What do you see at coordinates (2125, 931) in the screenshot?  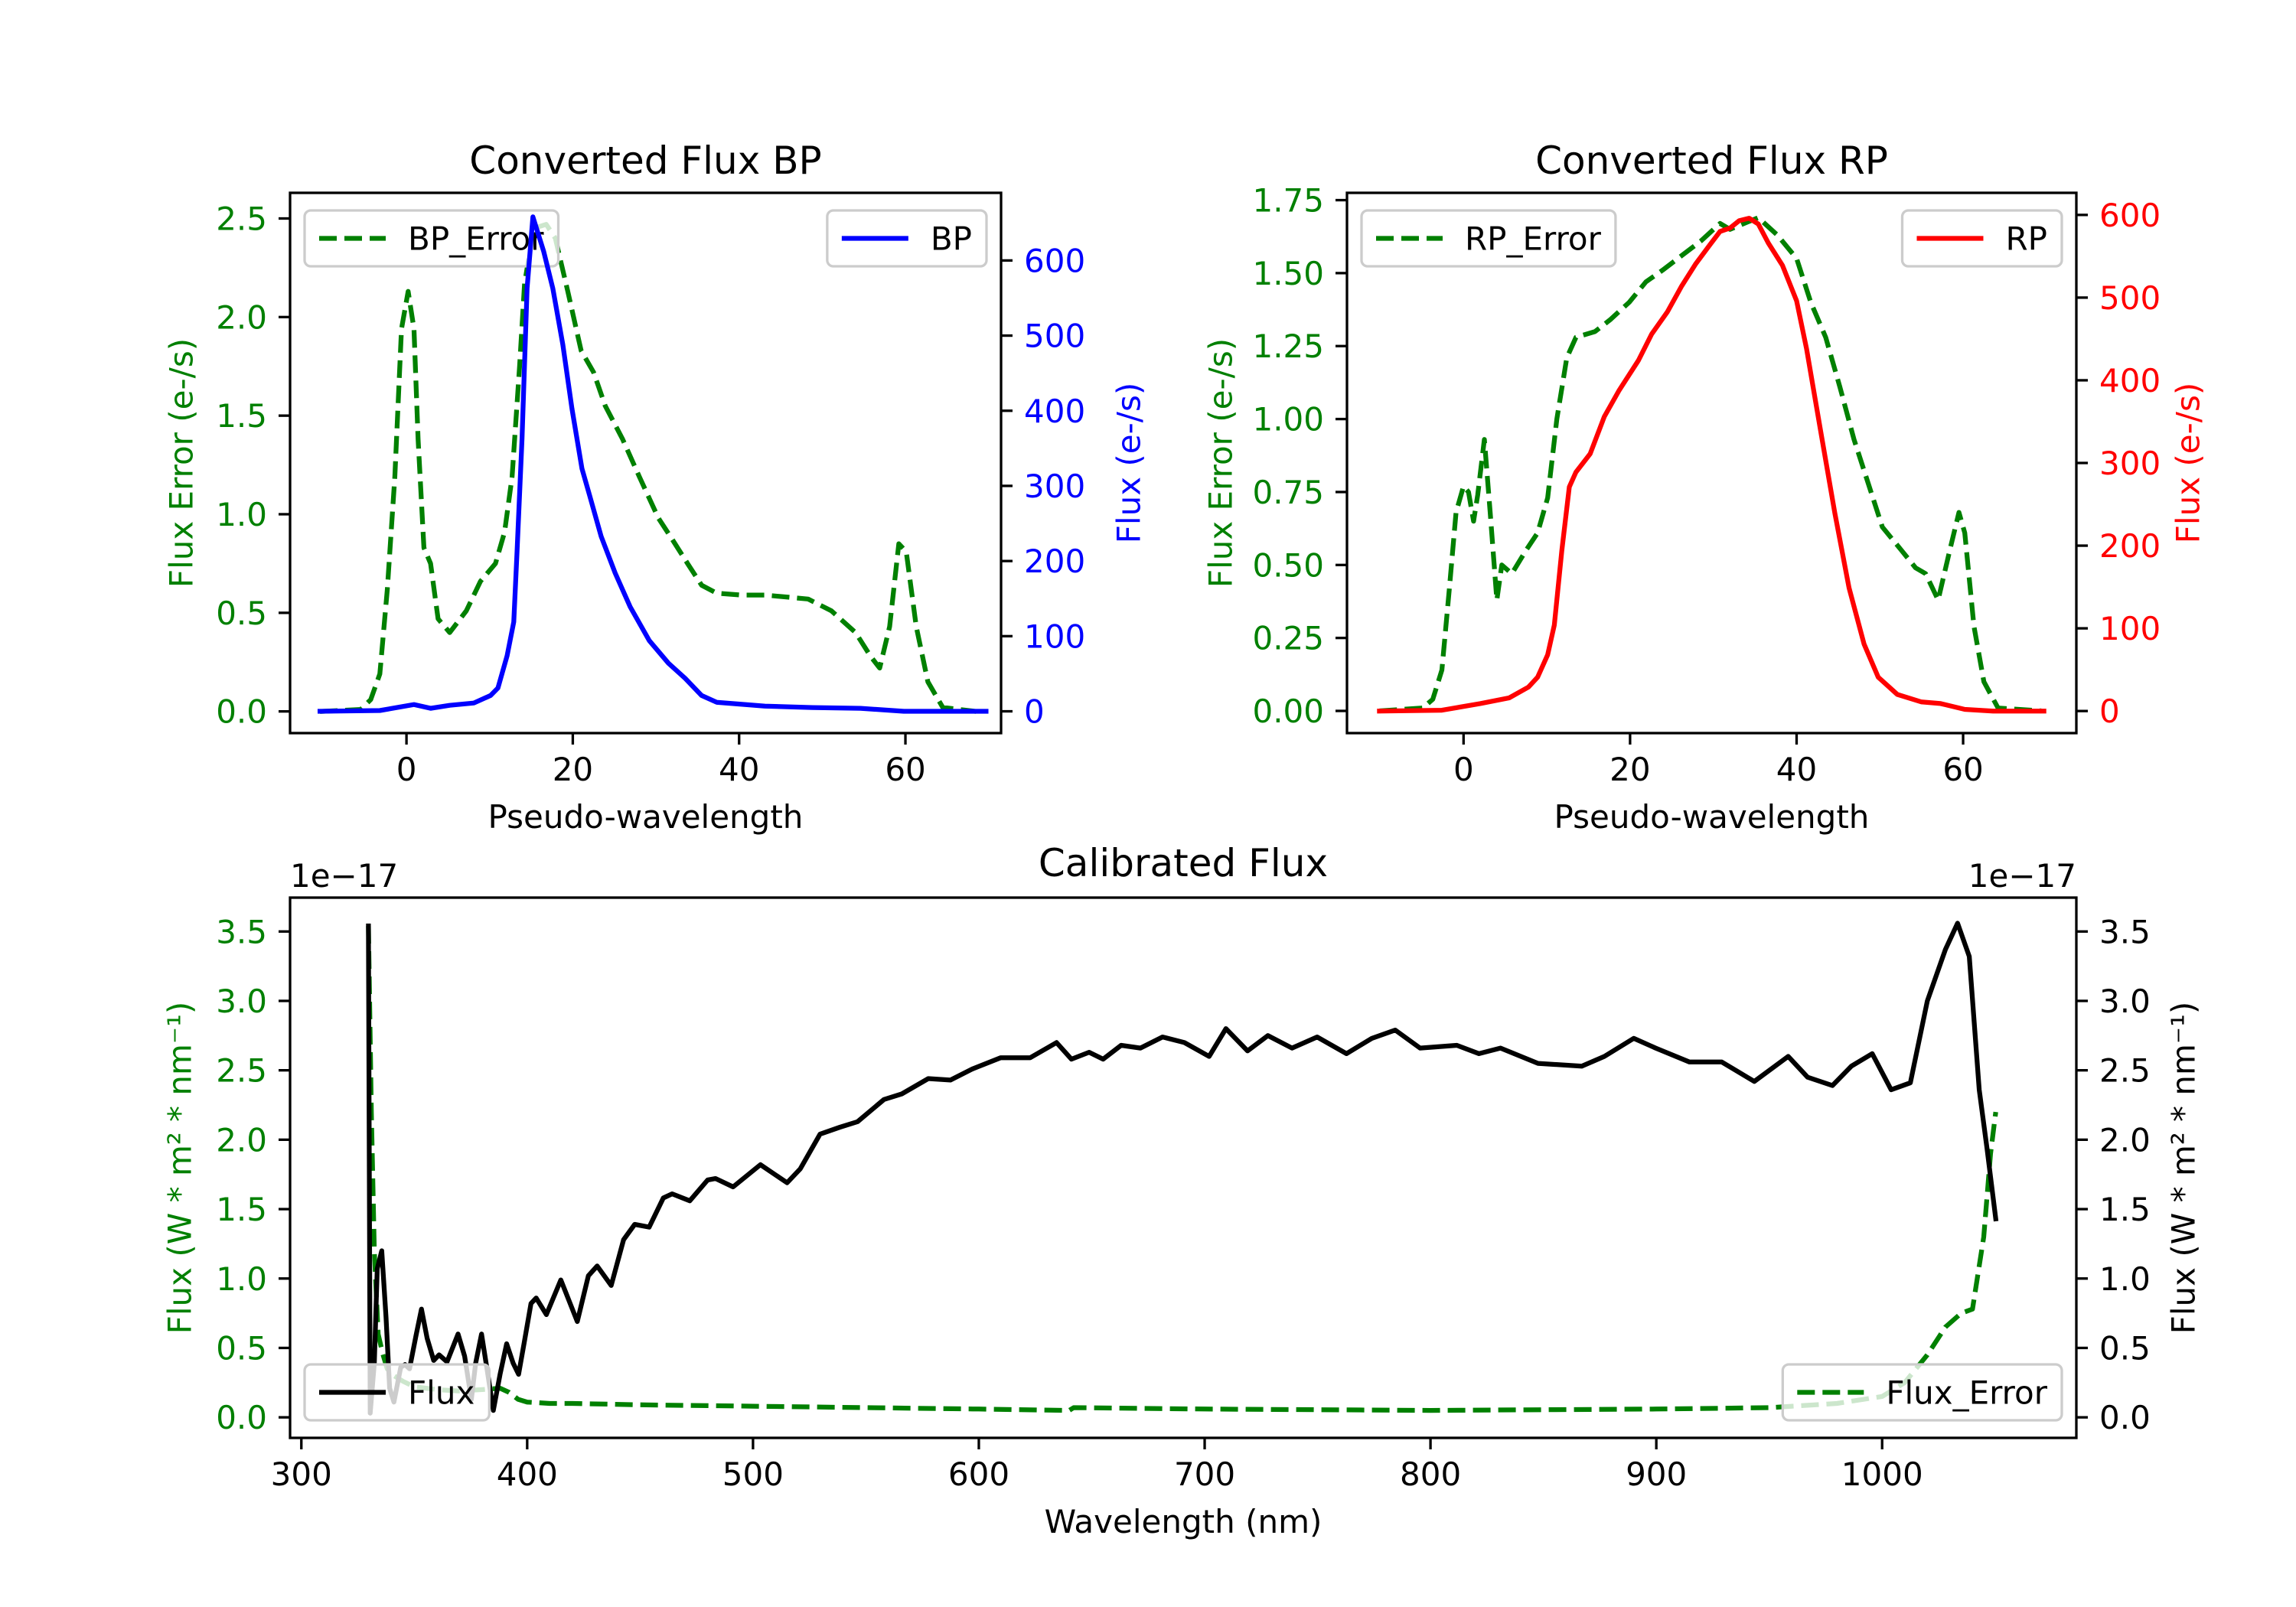 I see `right-y-tick-label: 3.5` at bounding box center [2125, 931].